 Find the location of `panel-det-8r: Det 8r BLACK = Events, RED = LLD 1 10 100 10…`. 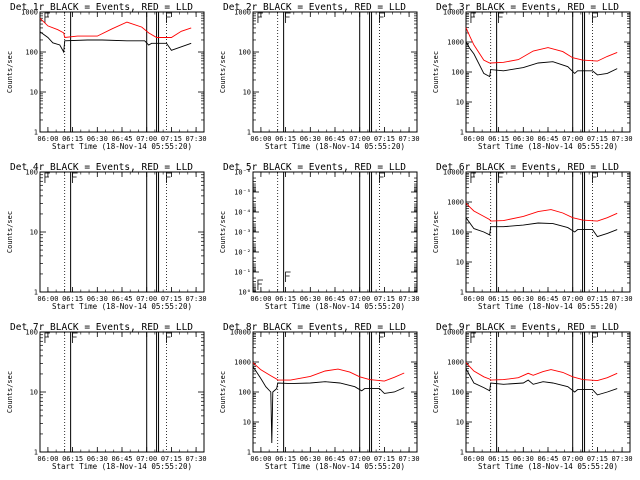

panel-det-8r: Det 8r BLACK = Events, RED = LLD 1 10 100 10… is located at coordinates (319, 396).